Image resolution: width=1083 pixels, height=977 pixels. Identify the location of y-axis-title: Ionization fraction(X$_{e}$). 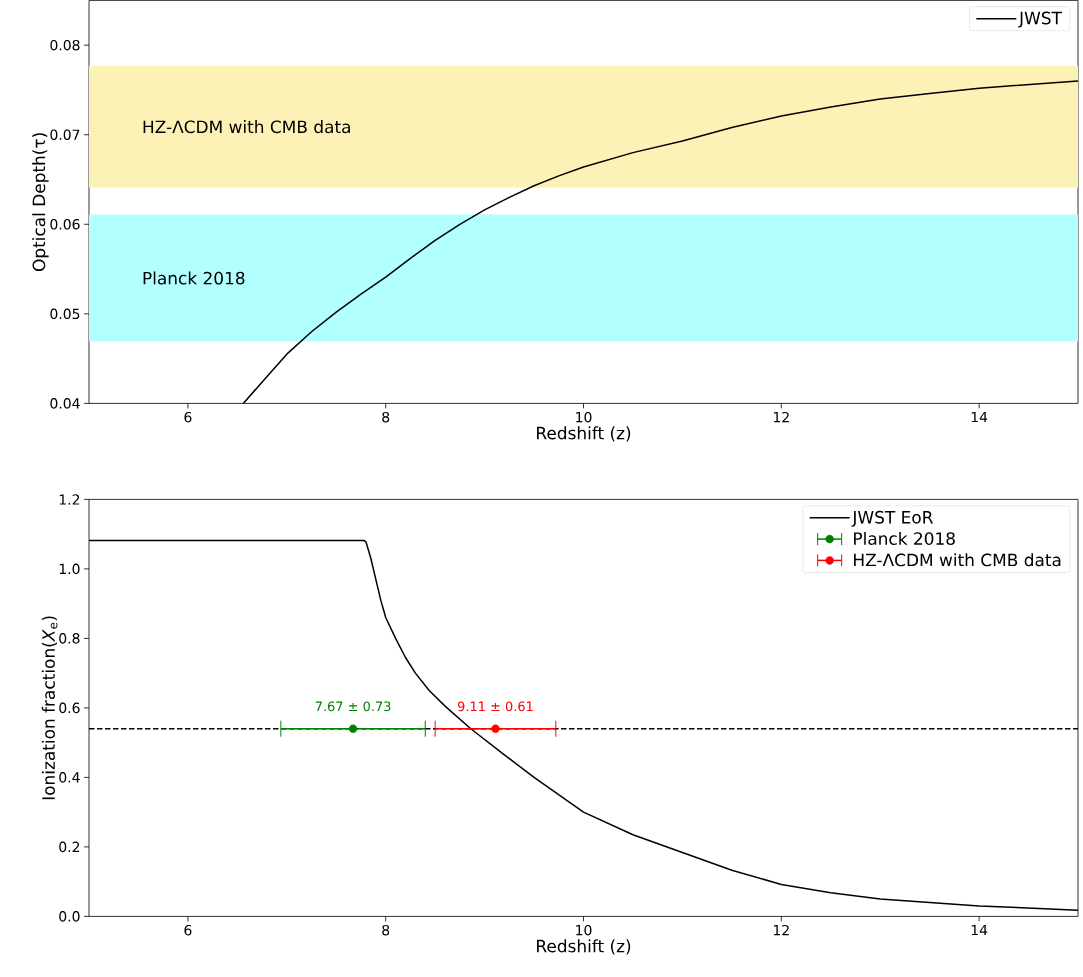
(49, 707).